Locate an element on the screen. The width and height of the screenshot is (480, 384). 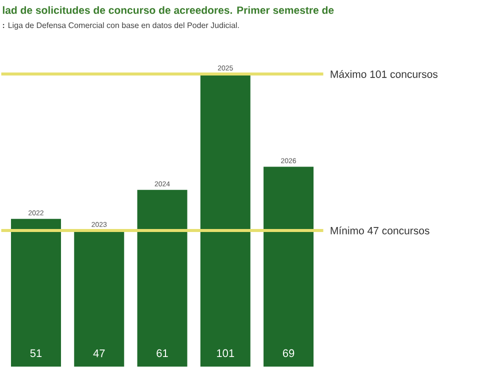
data-label: 47 is located at coordinates (99, 354).